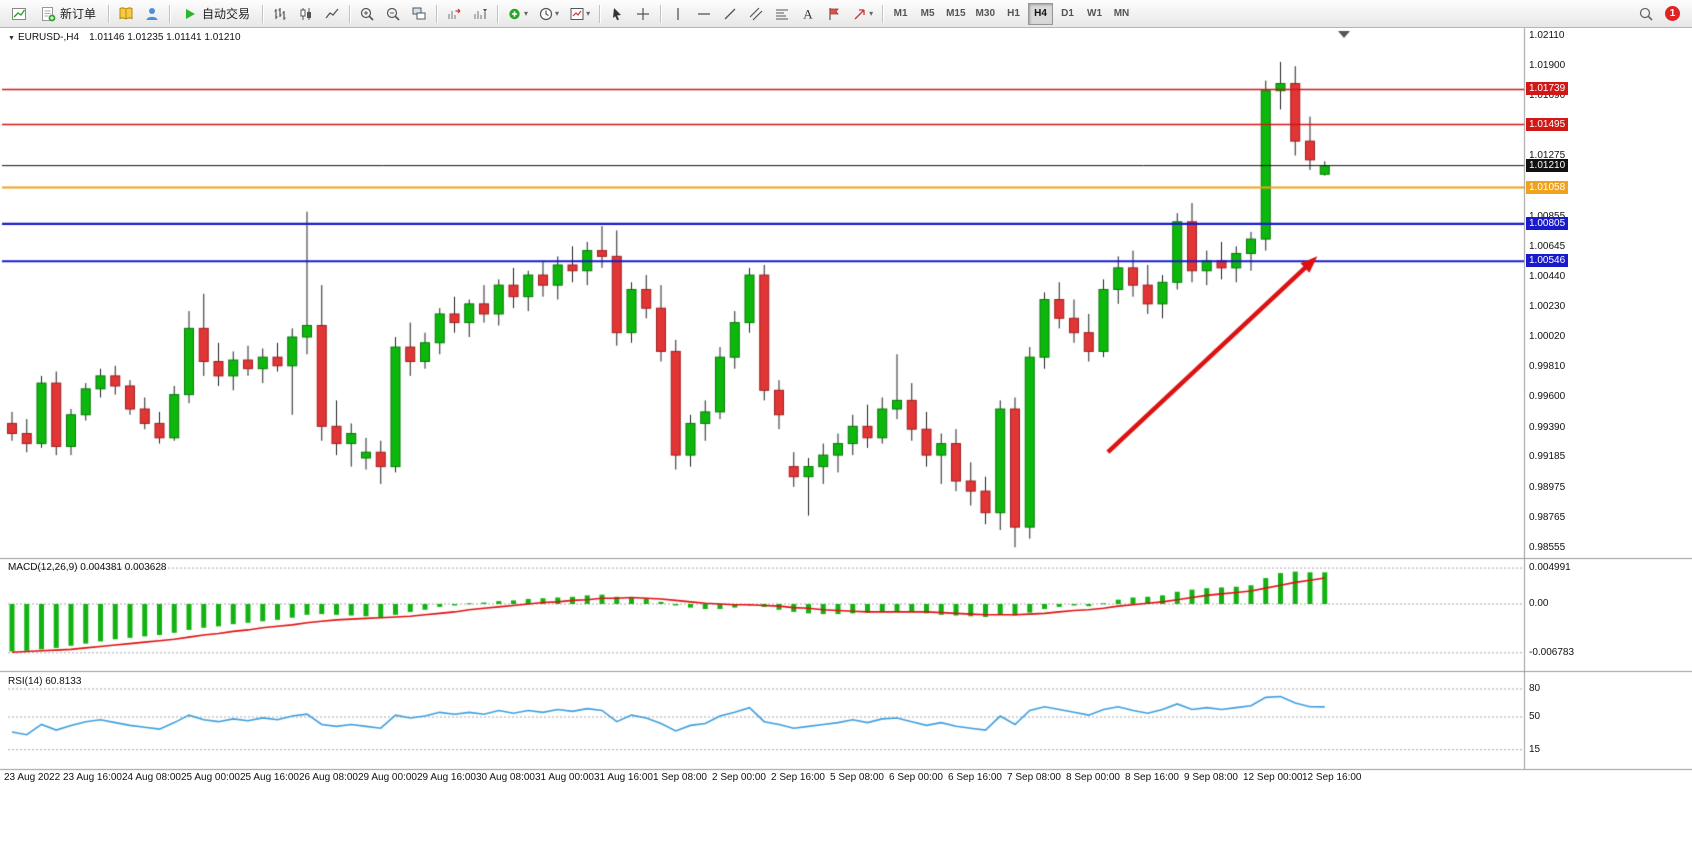  What do you see at coordinates (49, 13) in the screenshot?
I see `new-order-icon` at bounding box center [49, 13].